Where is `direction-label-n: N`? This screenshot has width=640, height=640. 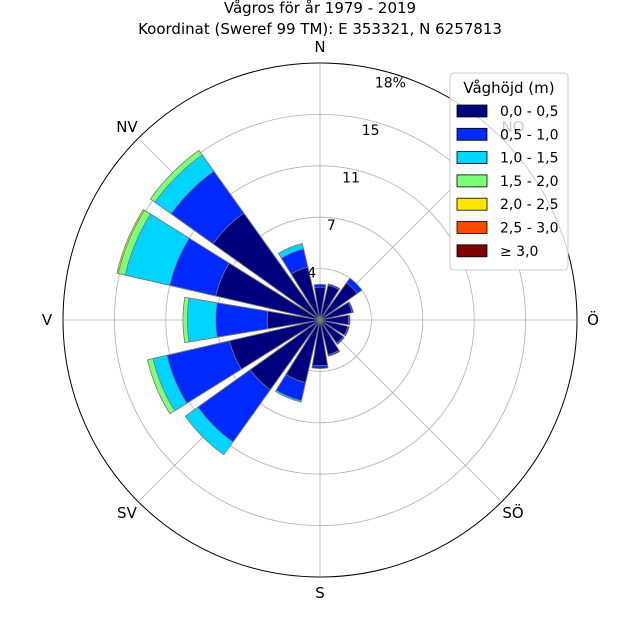 direction-label-n: N is located at coordinates (319, 47).